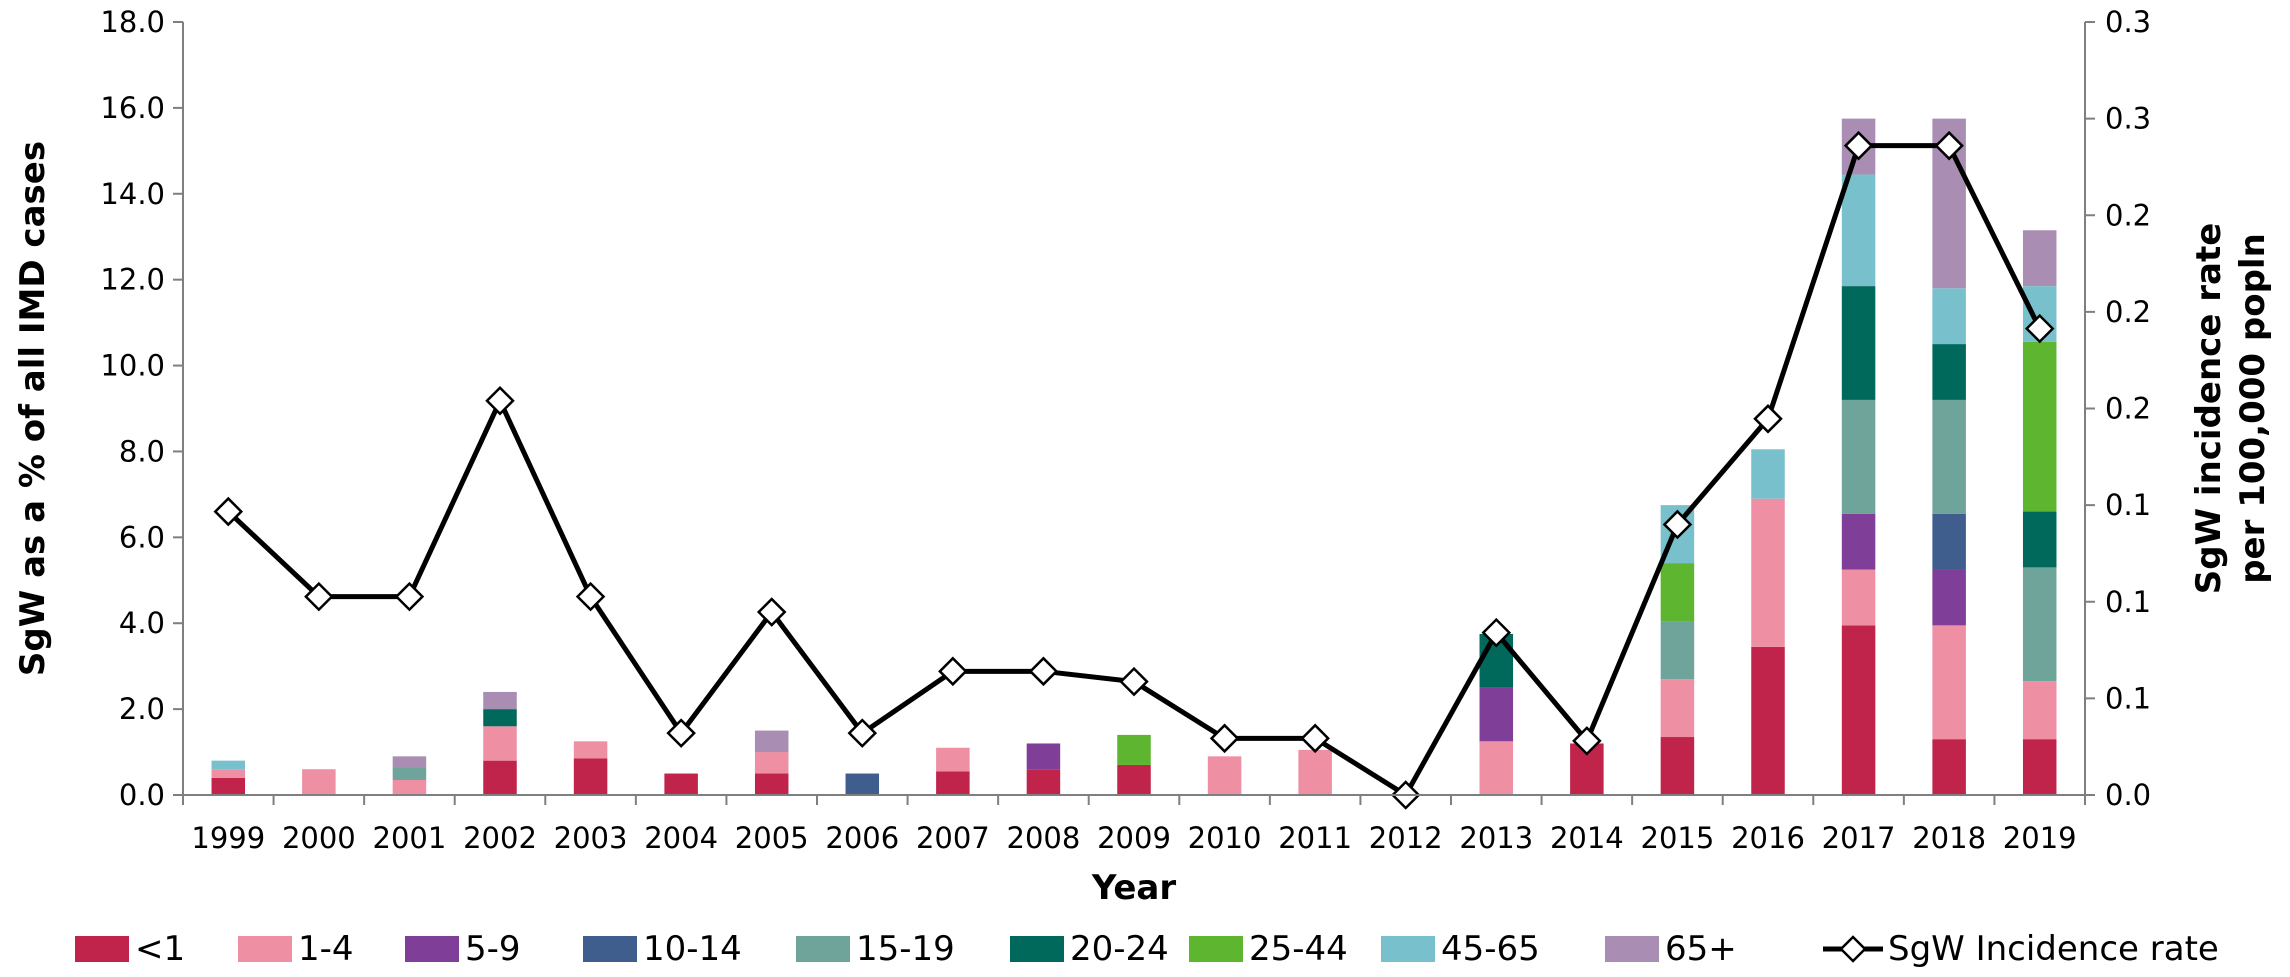 This screenshot has height=977, width=2290. What do you see at coordinates (2253, 408) in the screenshot?
I see `y2-axis-title-line2: per 100,000 popln` at bounding box center [2253, 408].